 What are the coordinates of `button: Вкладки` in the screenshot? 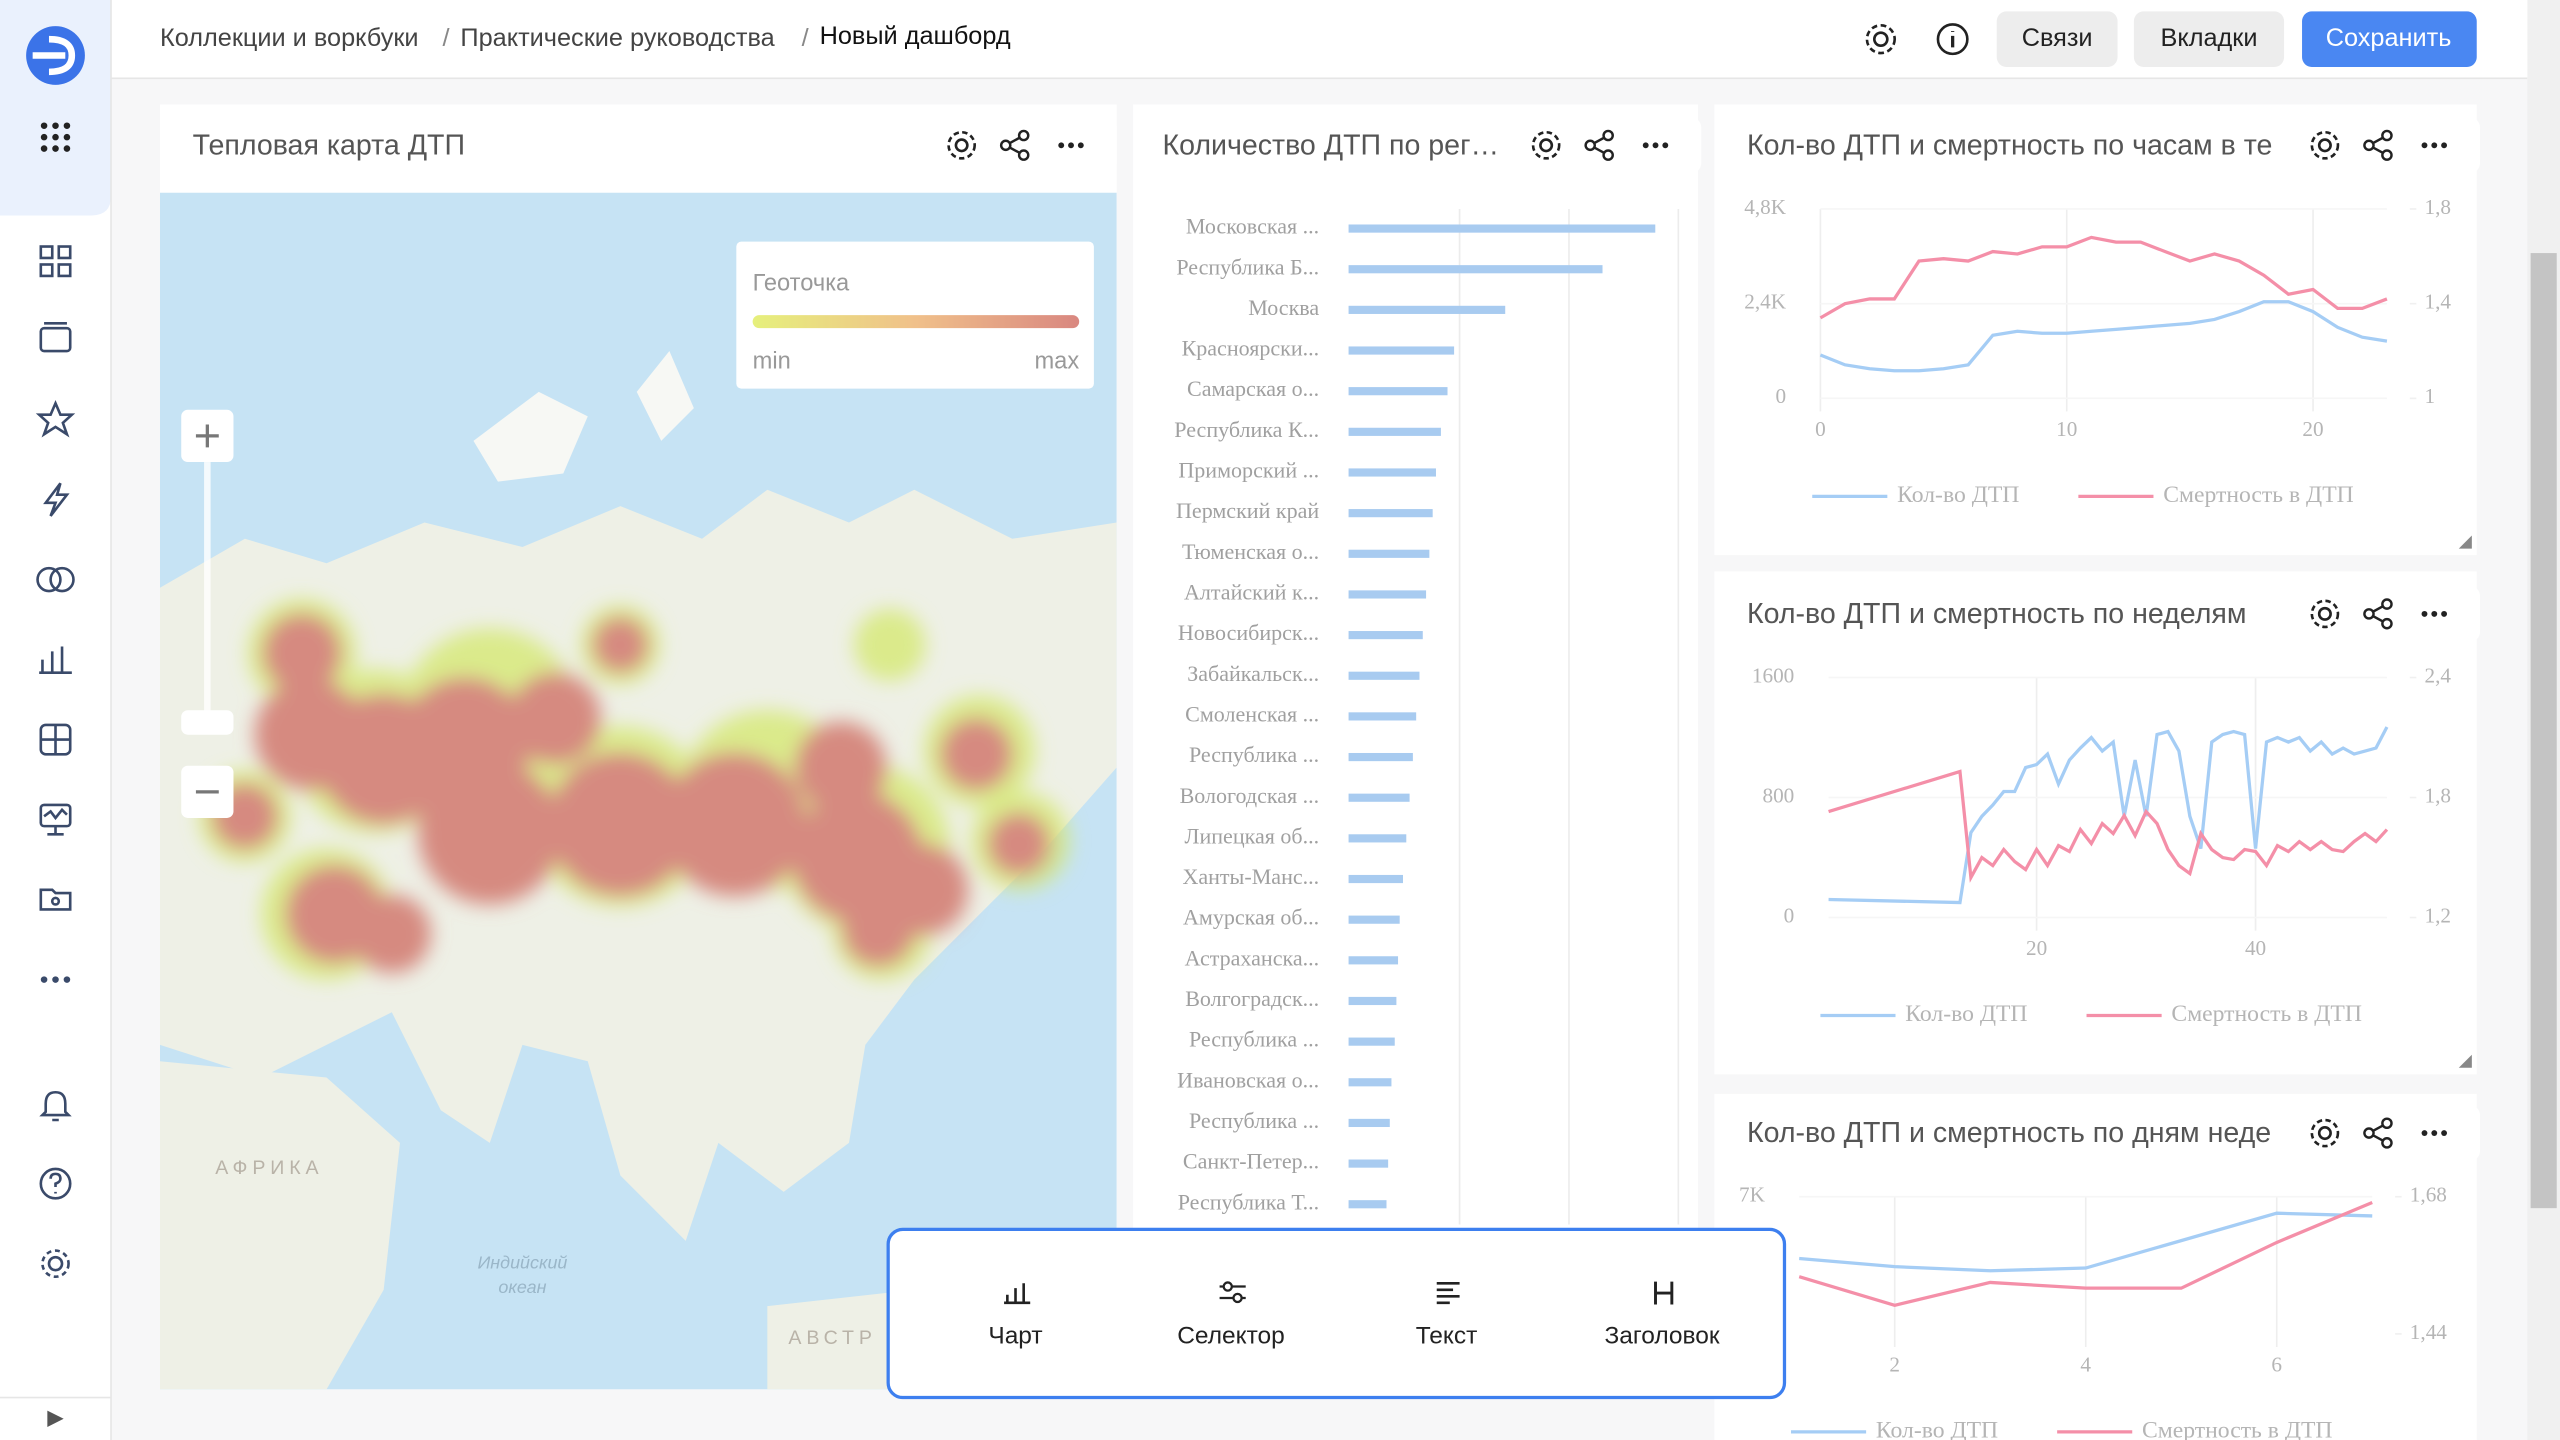 It's located at (2208, 38).